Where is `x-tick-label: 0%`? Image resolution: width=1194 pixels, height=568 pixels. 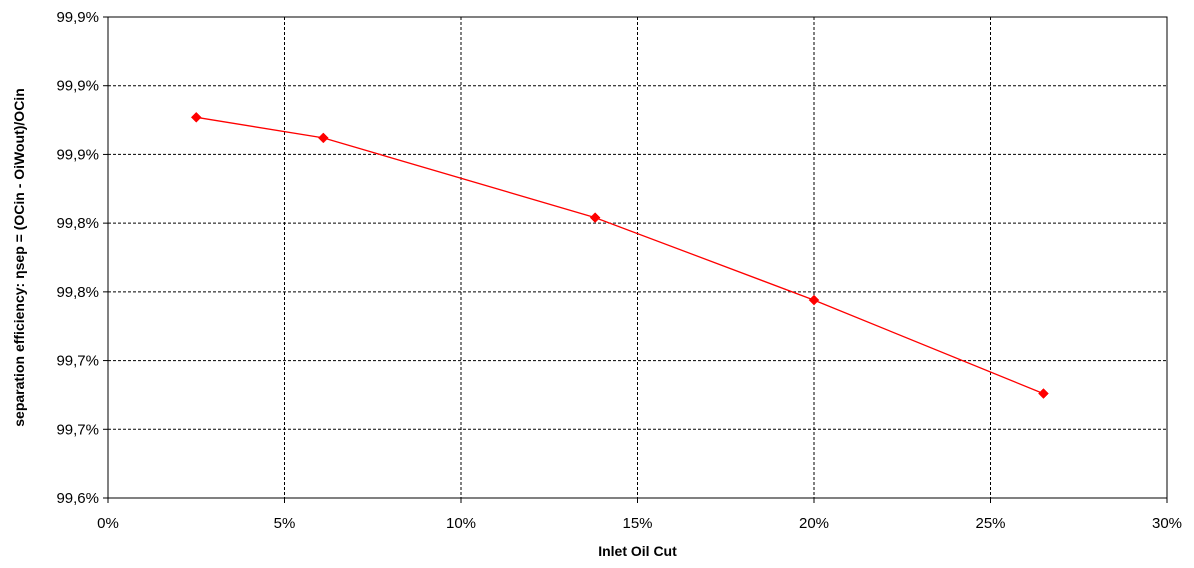 x-tick-label: 0% is located at coordinates (108, 523).